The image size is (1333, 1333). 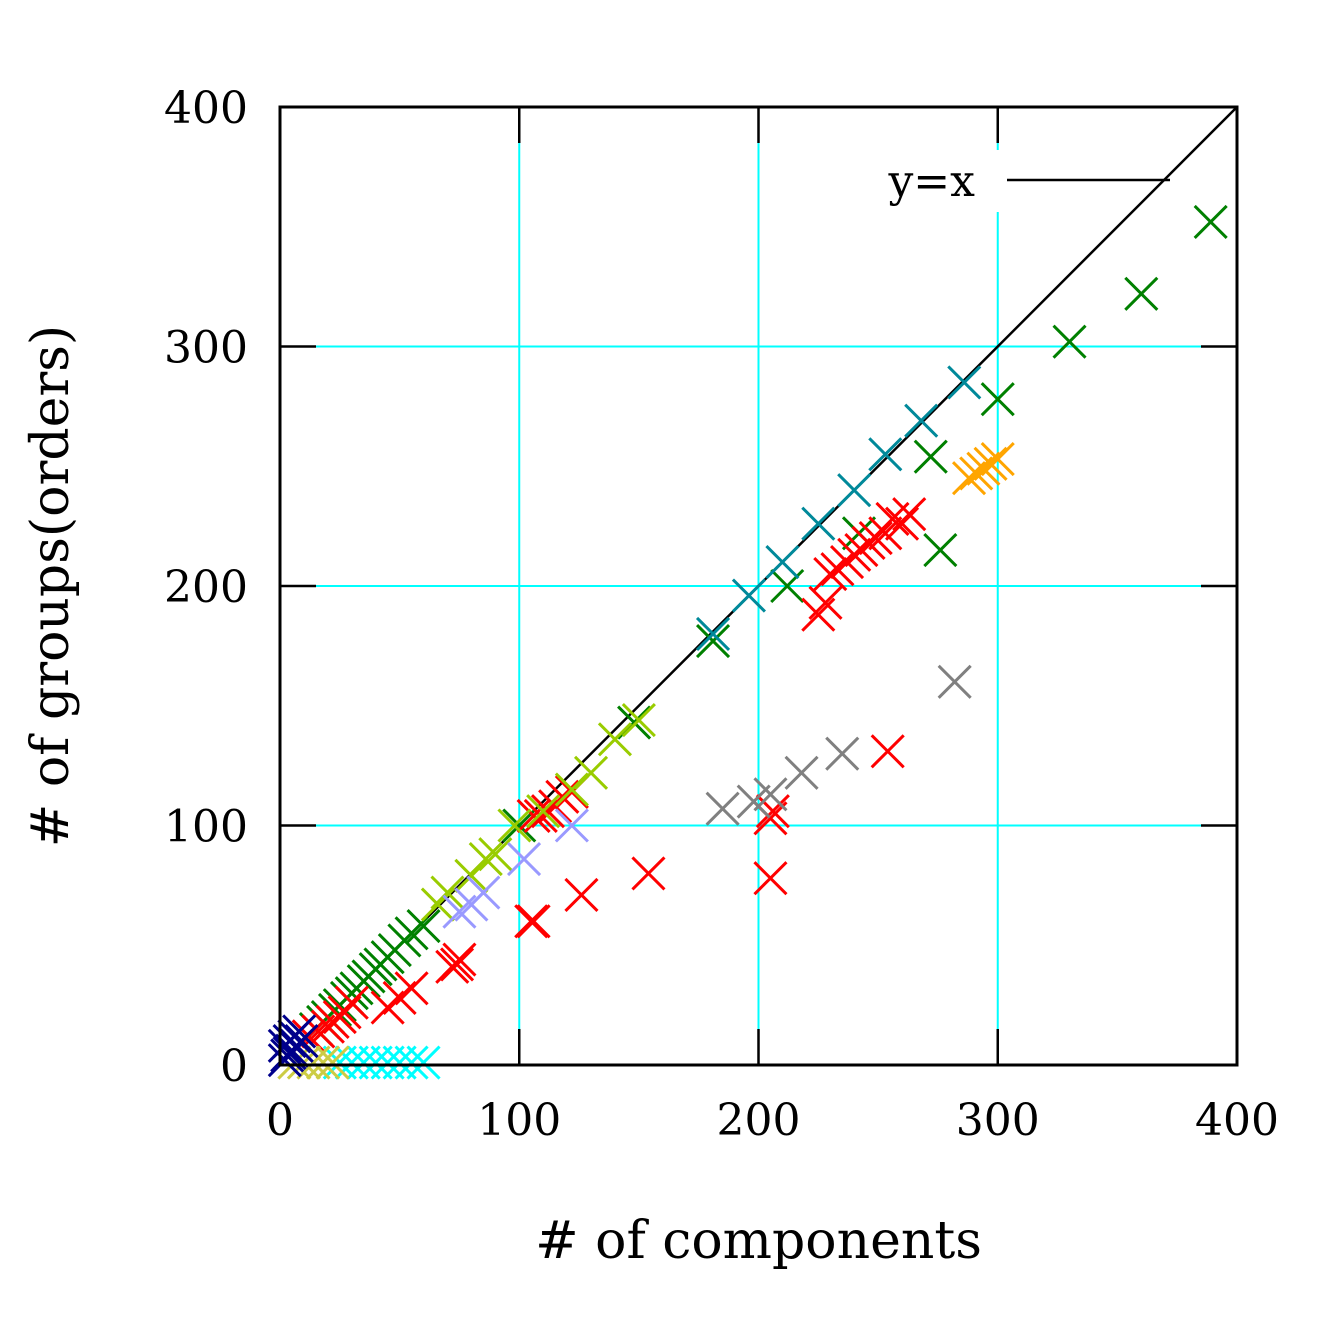 What do you see at coordinates (758, 1241) in the screenshot?
I see `x-axis-title: # of components` at bounding box center [758, 1241].